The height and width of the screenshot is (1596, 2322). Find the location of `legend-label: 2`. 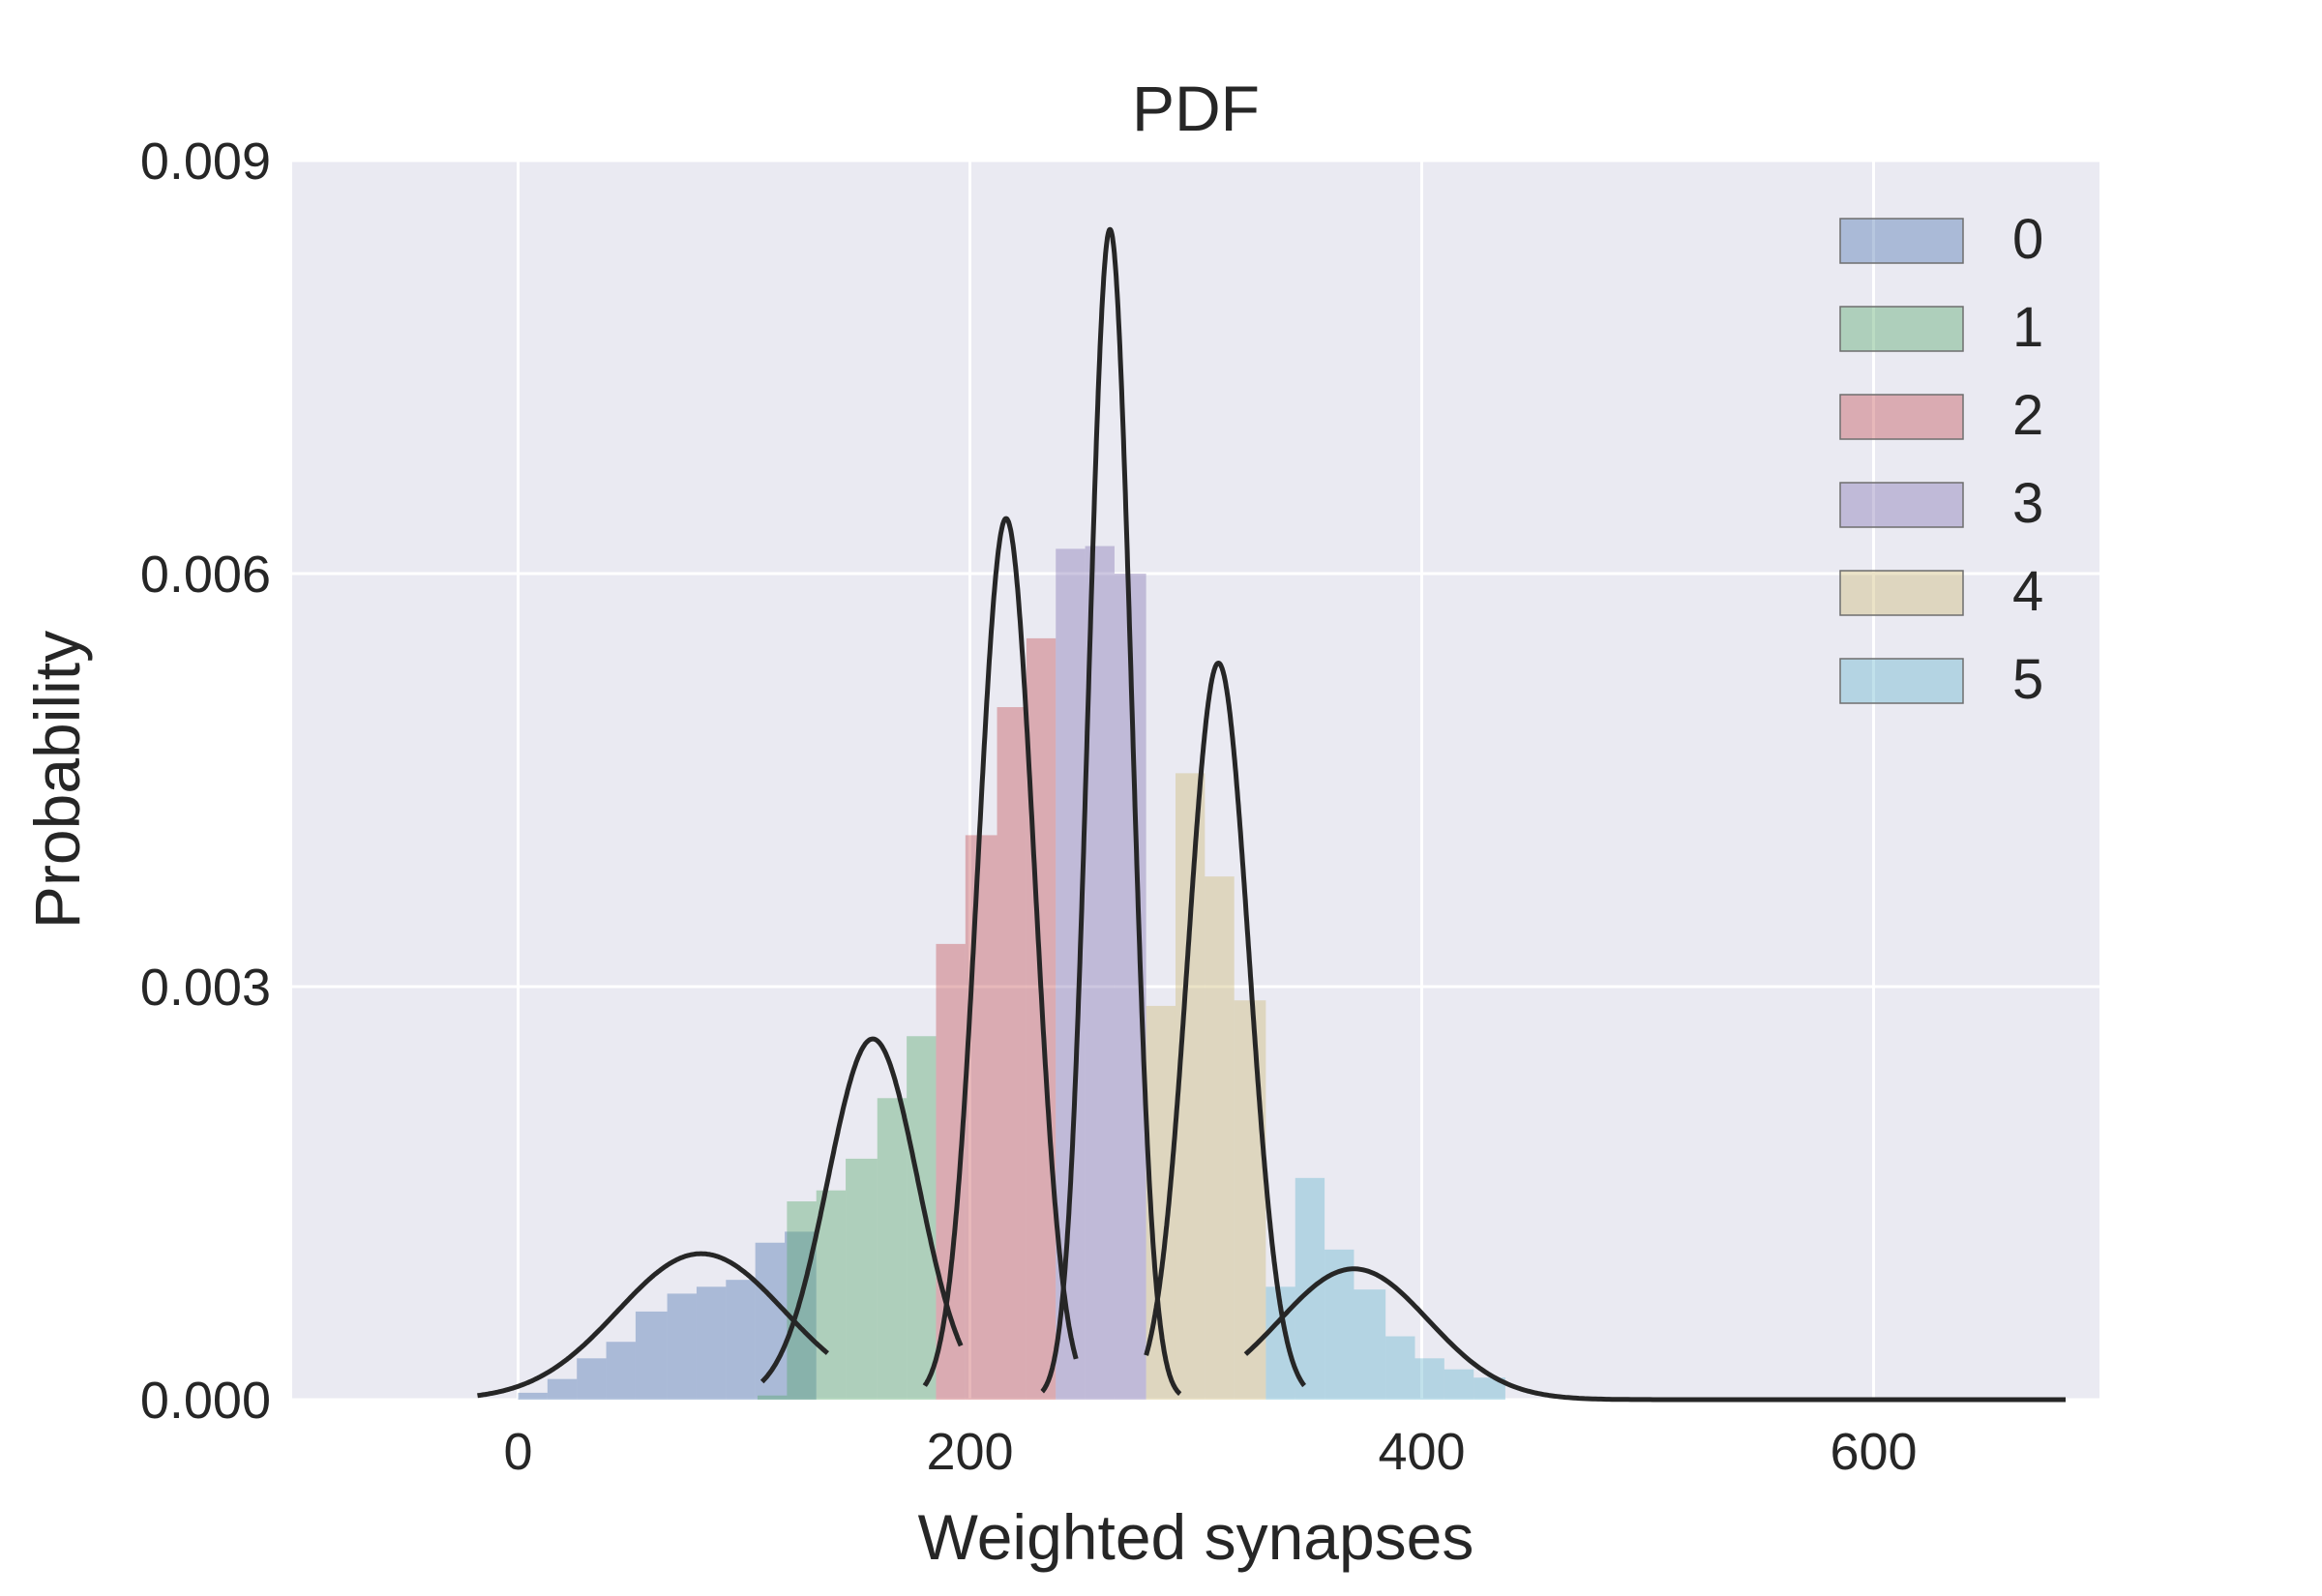

legend-label: 2 is located at coordinates (2027, 415).